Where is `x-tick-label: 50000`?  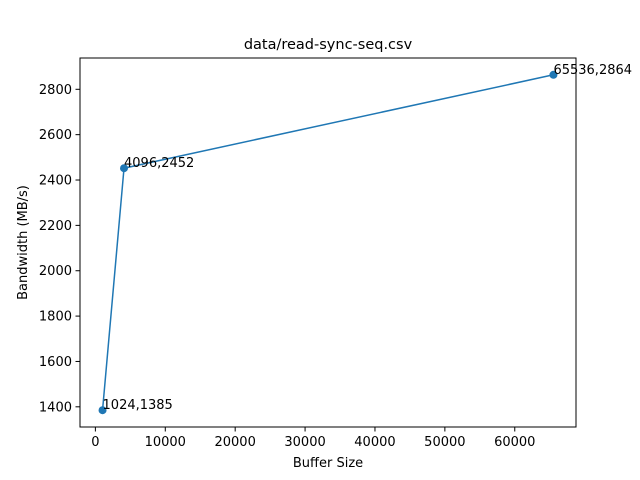
x-tick-label: 50000 is located at coordinates (444, 442).